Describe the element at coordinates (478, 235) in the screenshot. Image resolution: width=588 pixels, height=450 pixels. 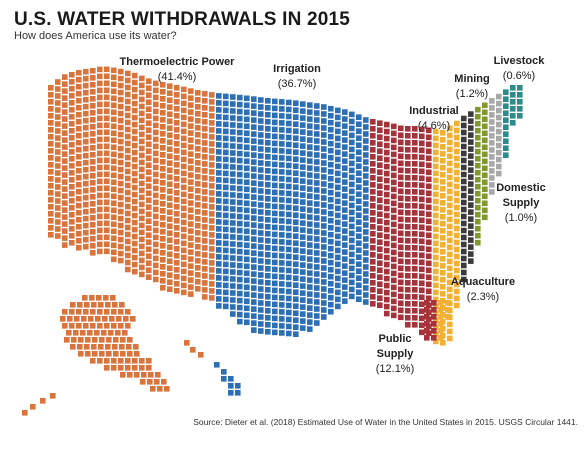
I see `waffle-cell-mining` at that location.